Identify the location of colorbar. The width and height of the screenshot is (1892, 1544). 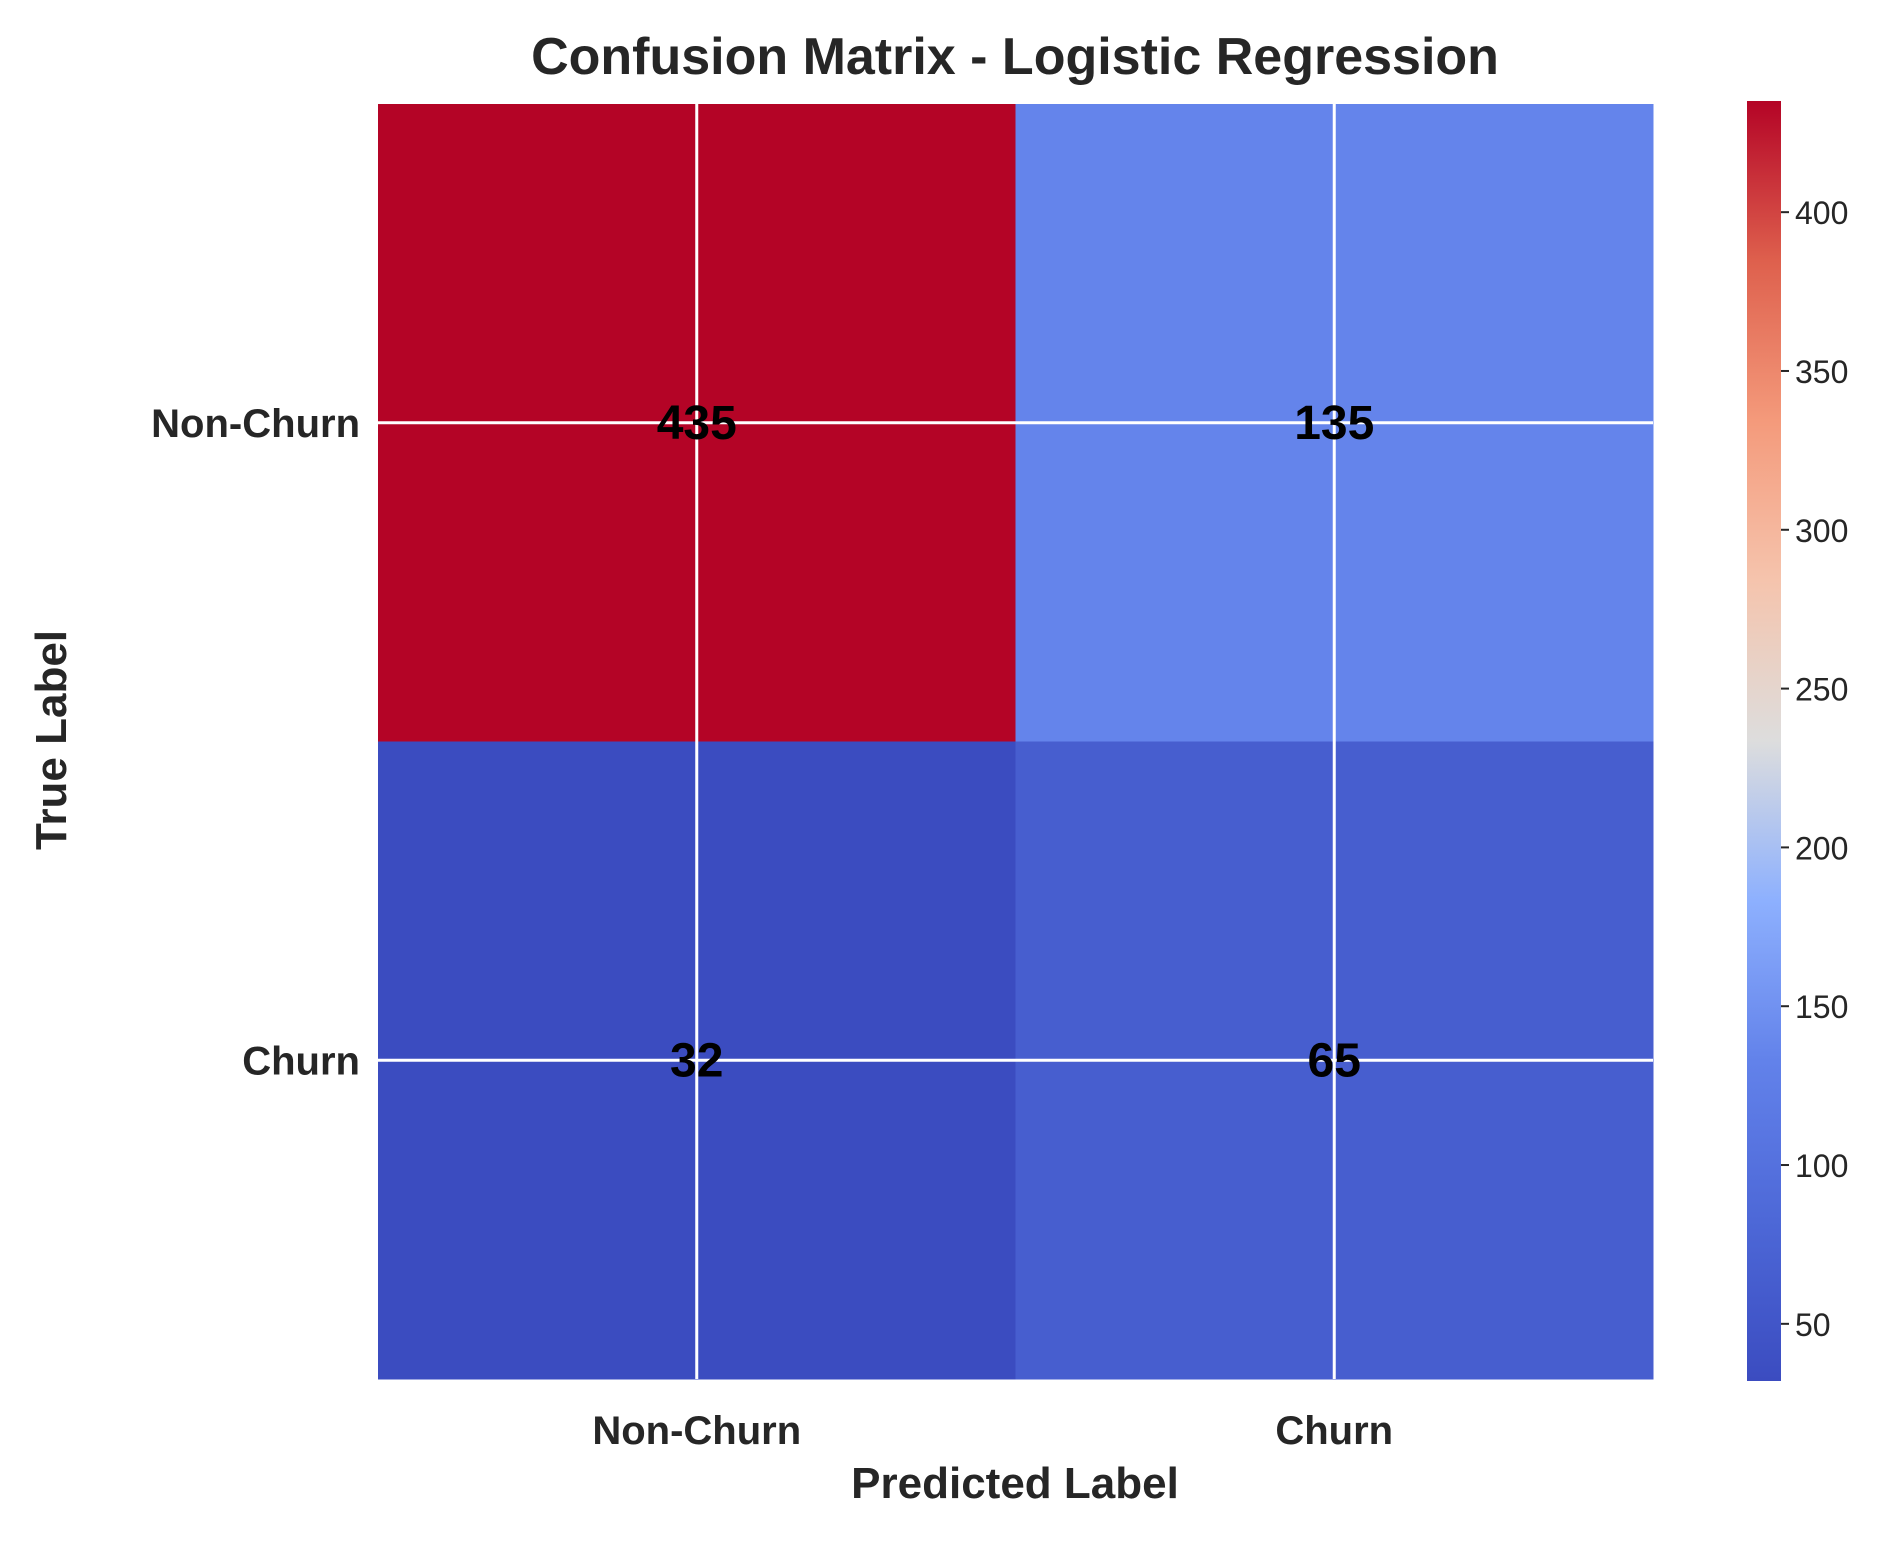
(1764, 741).